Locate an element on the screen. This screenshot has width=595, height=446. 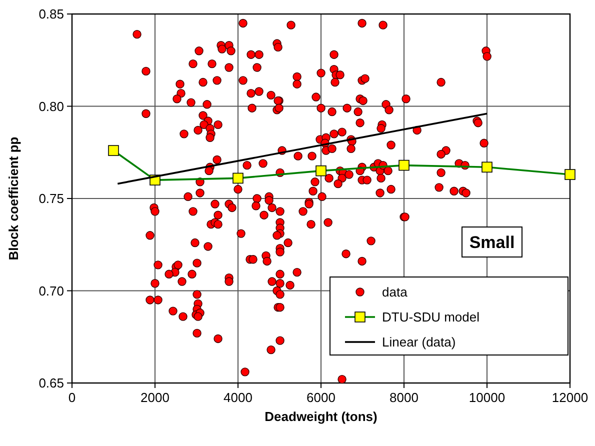
y-tick-label: 0.80 is located at coordinates (51, 106).